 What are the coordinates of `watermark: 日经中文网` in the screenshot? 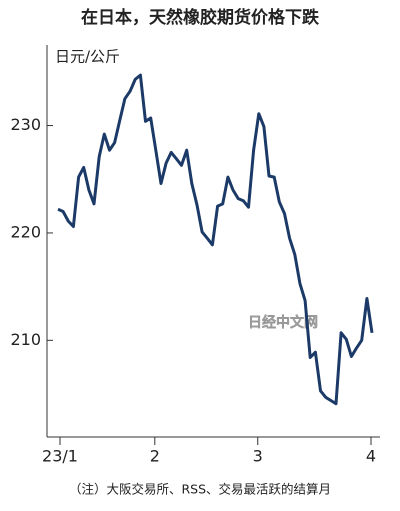 It's located at (283, 322).